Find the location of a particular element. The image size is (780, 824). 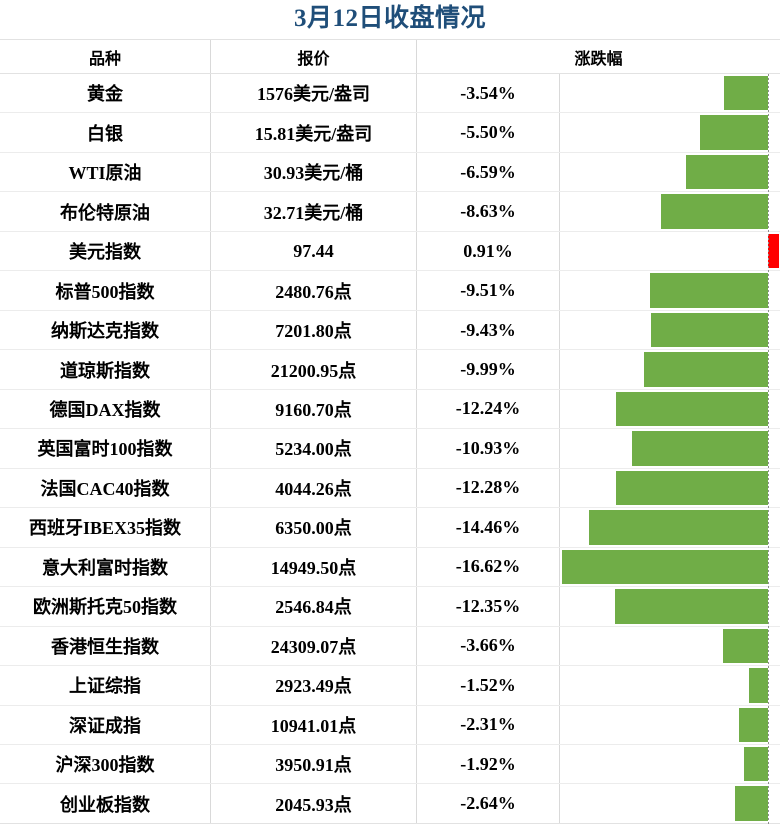

table-row: 布伦特原油 32.71美元/桶 -8.63% is located at coordinates (390, 212).